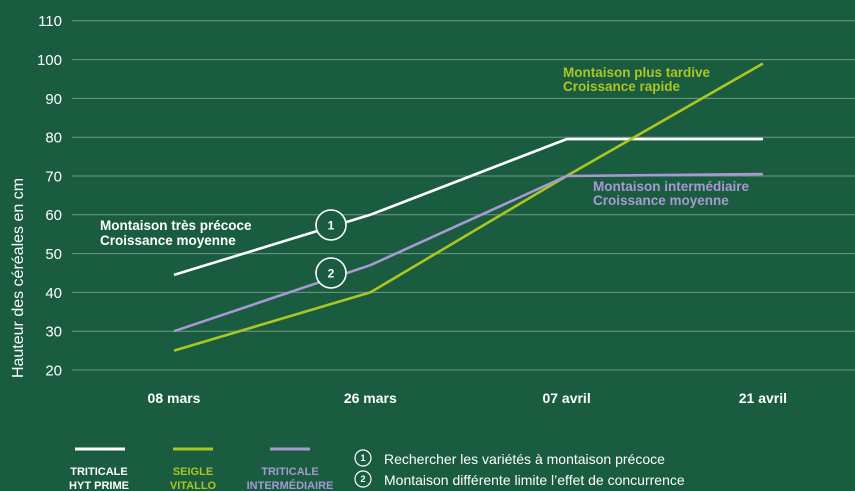 Image resolution: width=855 pixels, height=491 pixels. I want to click on y-tick-label: 30, so click(53, 332).